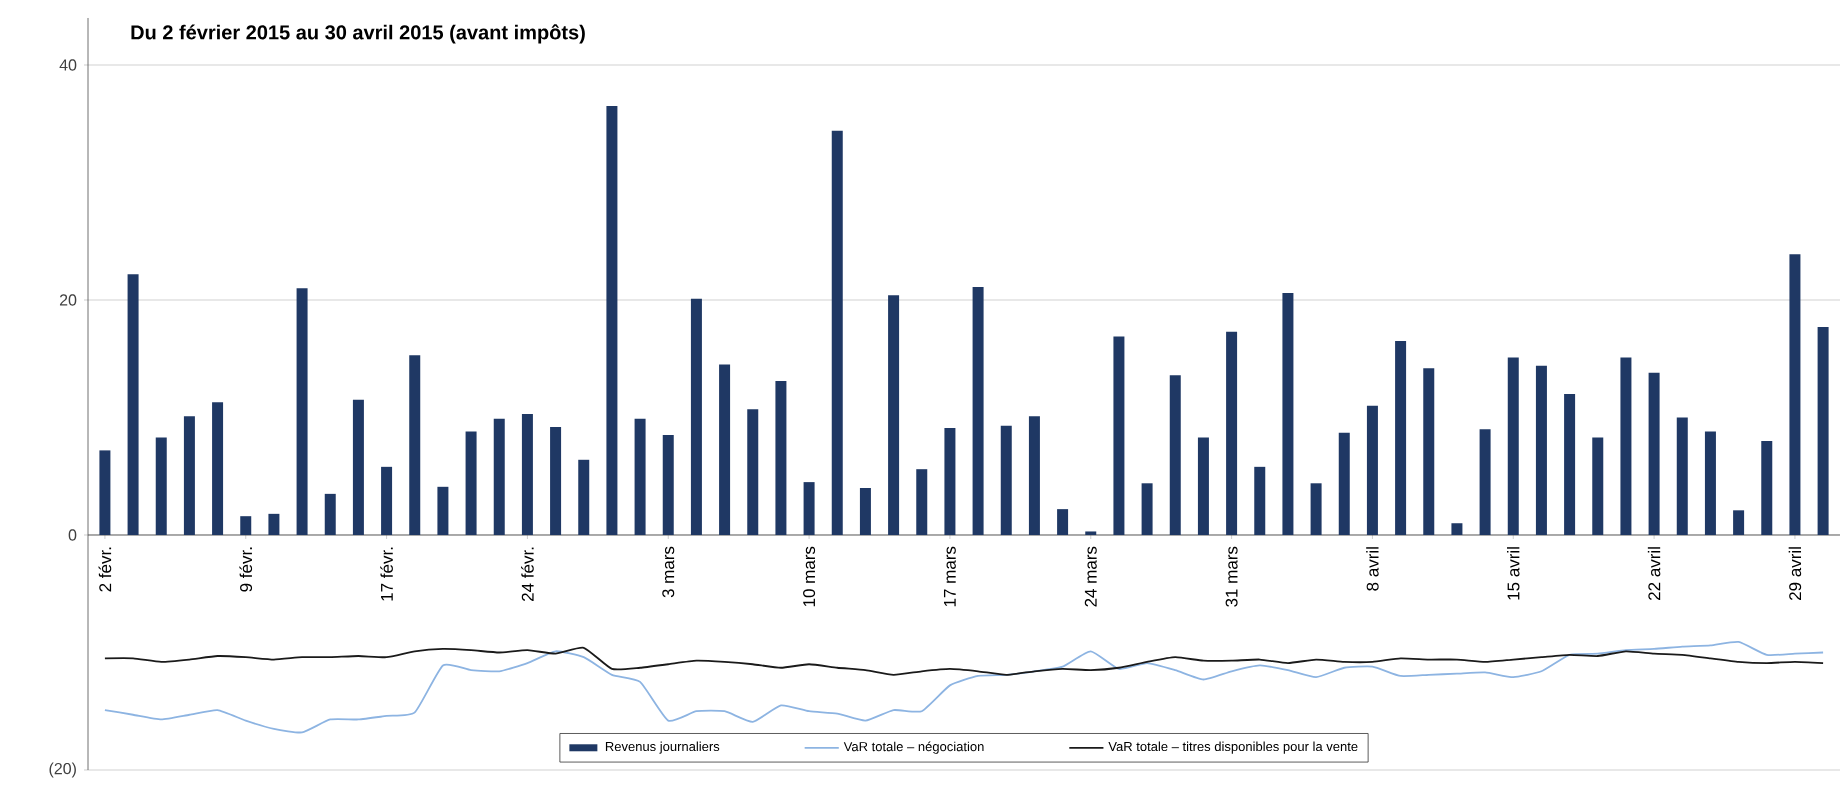 This screenshot has height=786, width=1843. What do you see at coordinates (1090, 576) in the screenshot?
I see `x-tick-label: 24 mars` at bounding box center [1090, 576].